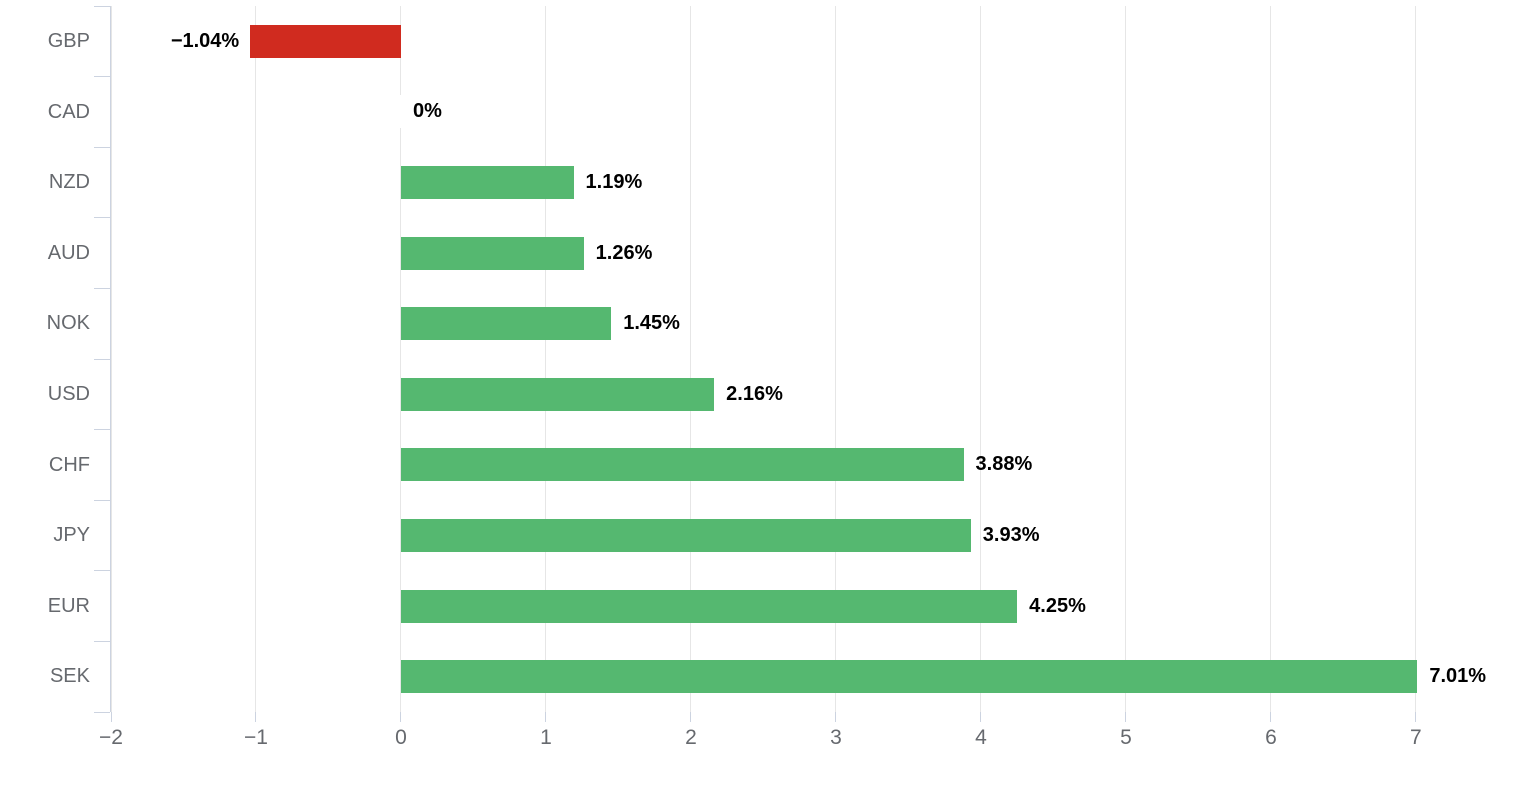  What do you see at coordinates (754, 393) in the screenshot?
I see `value-label-usd: 2.16%` at bounding box center [754, 393].